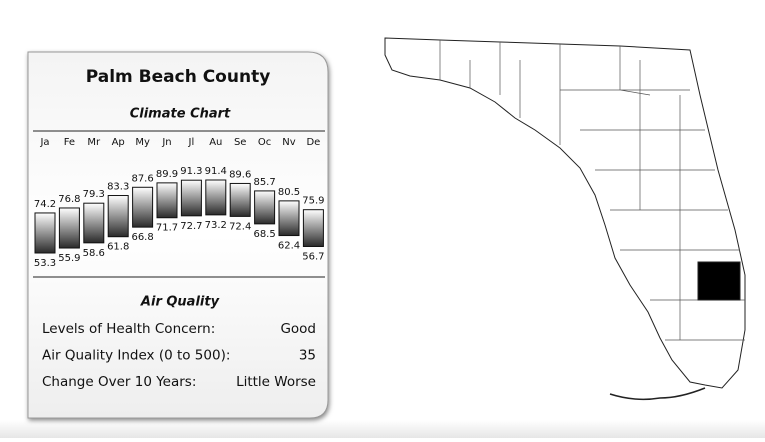 Image resolution: width=765 pixels, height=442 pixels. What do you see at coordinates (45, 204) in the screenshot?
I see `high-label: 74.2` at bounding box center [45, 204].